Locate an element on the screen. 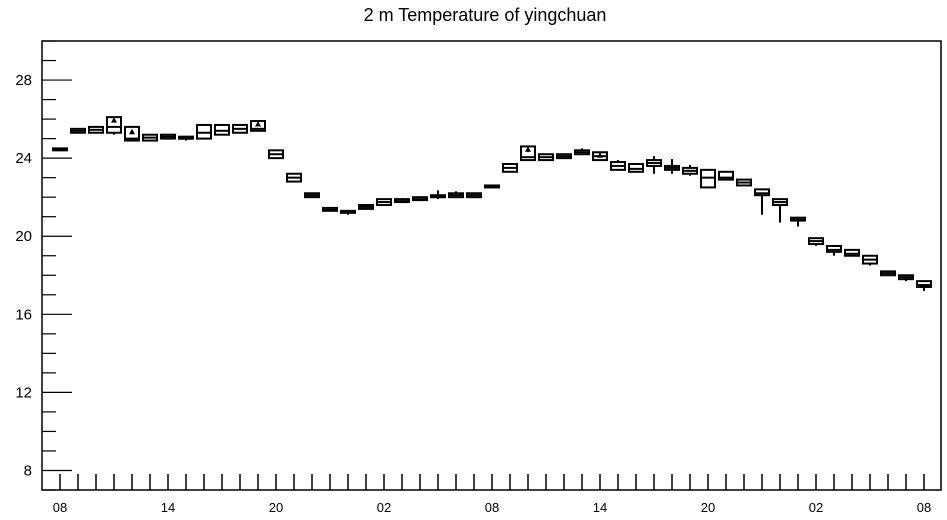 Image resolution: width=947 pixels, height=520 pixels. y-tick-label: 8 is located at coordinates (28, 470).